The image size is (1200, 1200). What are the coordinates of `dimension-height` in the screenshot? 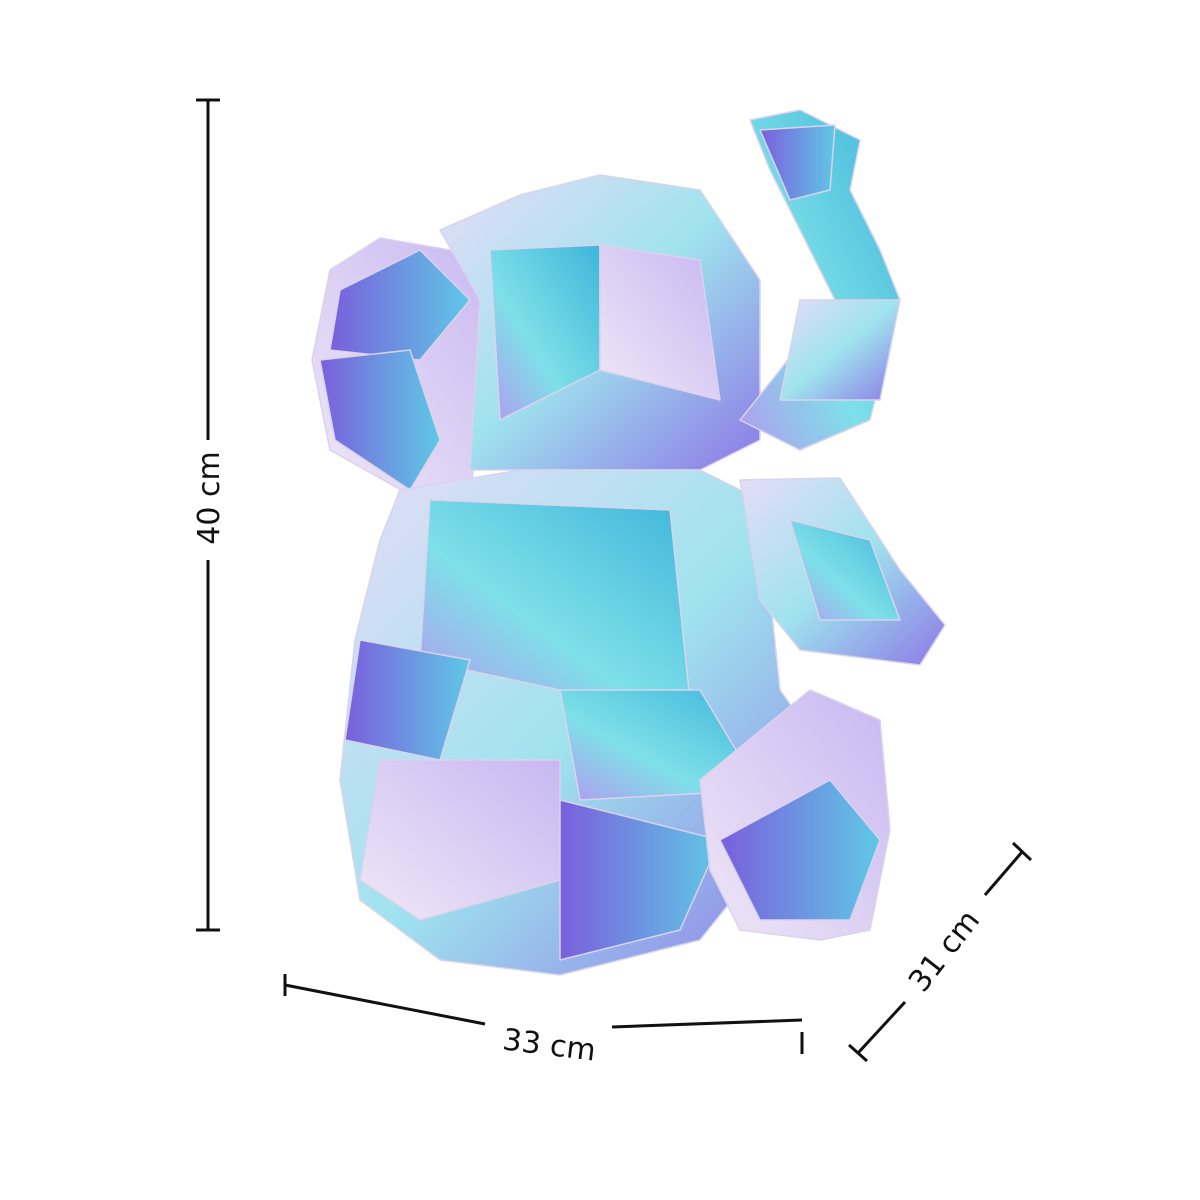 It's located at (208, 515).